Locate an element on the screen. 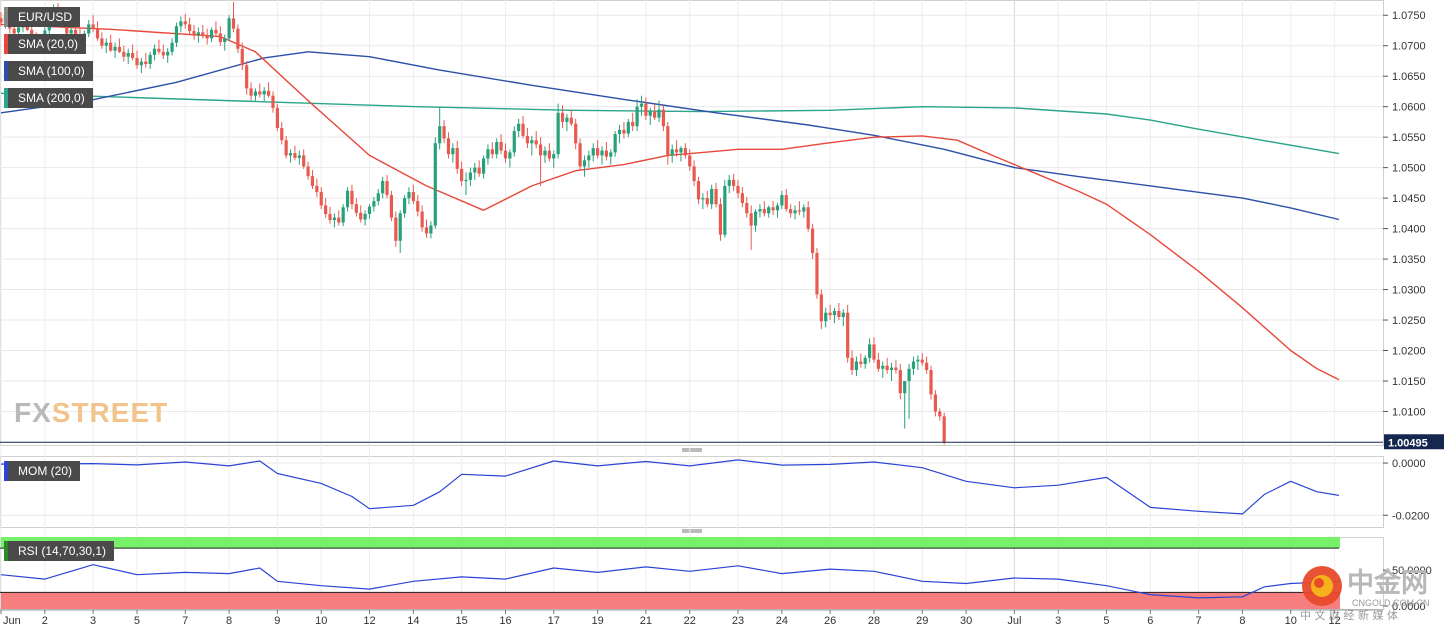  price-mom-handle is located at coordinates (692, 450).